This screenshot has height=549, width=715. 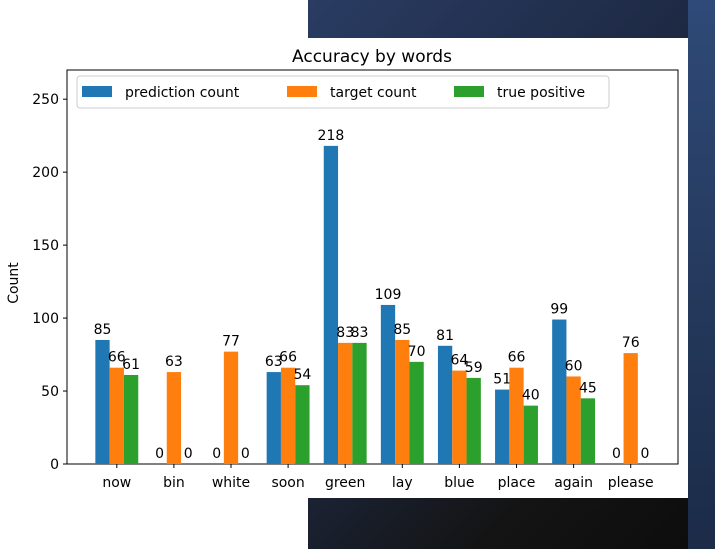 I want to click on legend-box, so click(x=343, y=92).